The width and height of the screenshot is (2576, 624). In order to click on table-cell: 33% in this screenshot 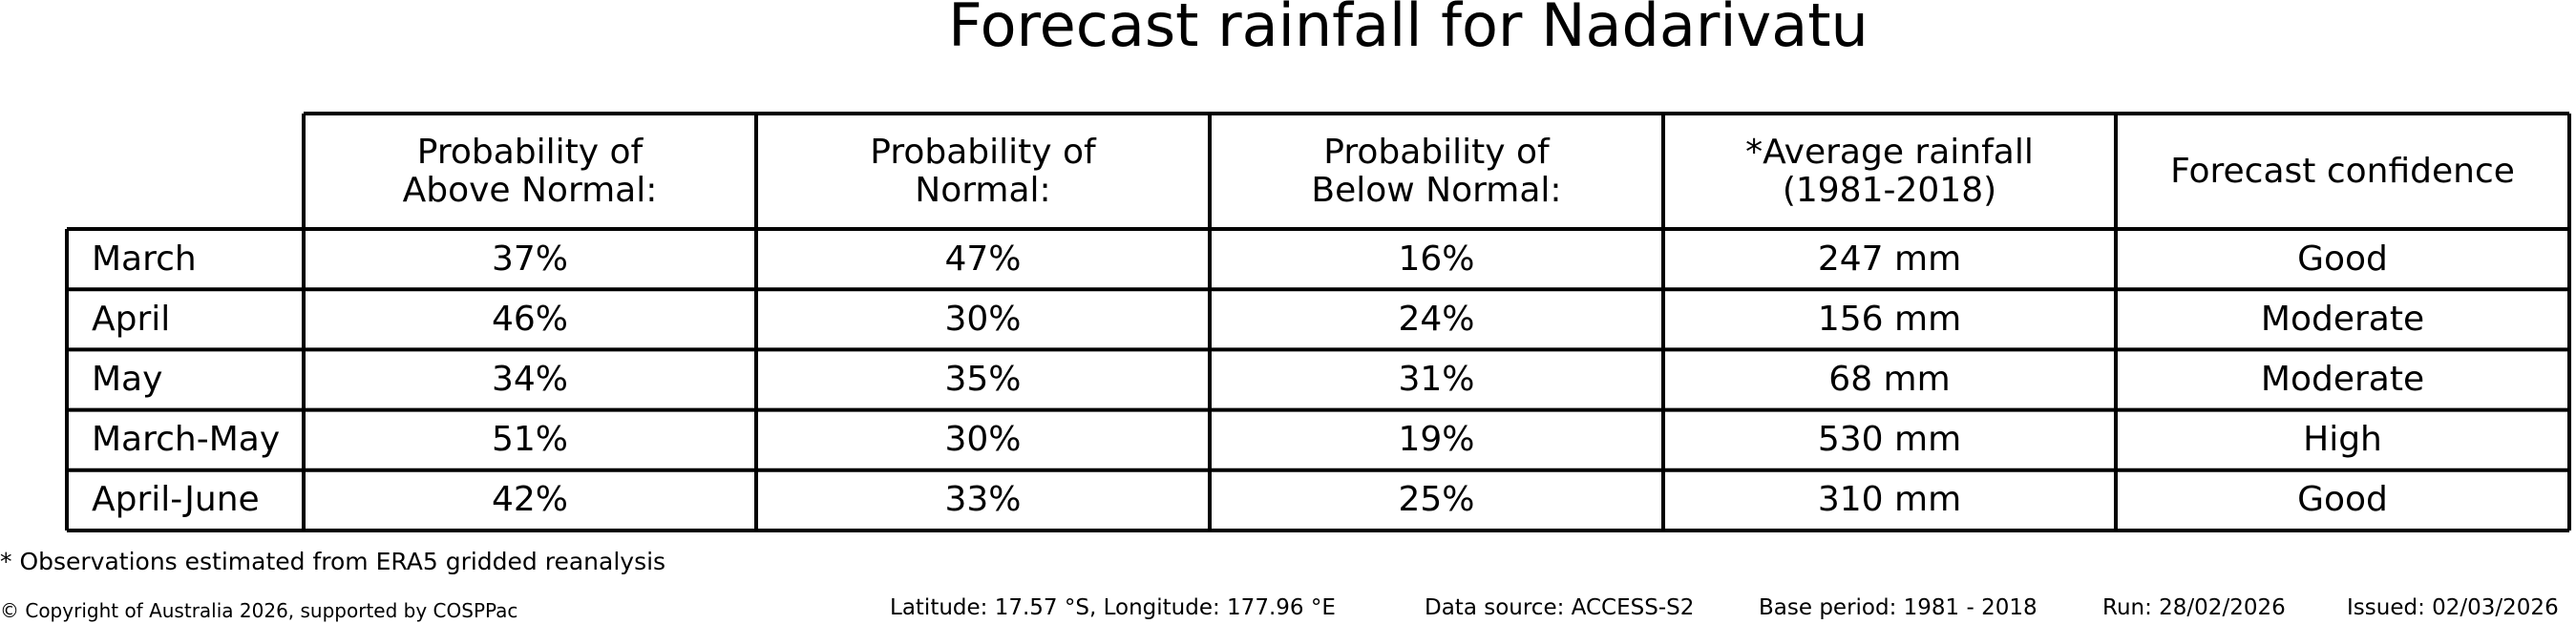, I will do `click(983, 500)`.